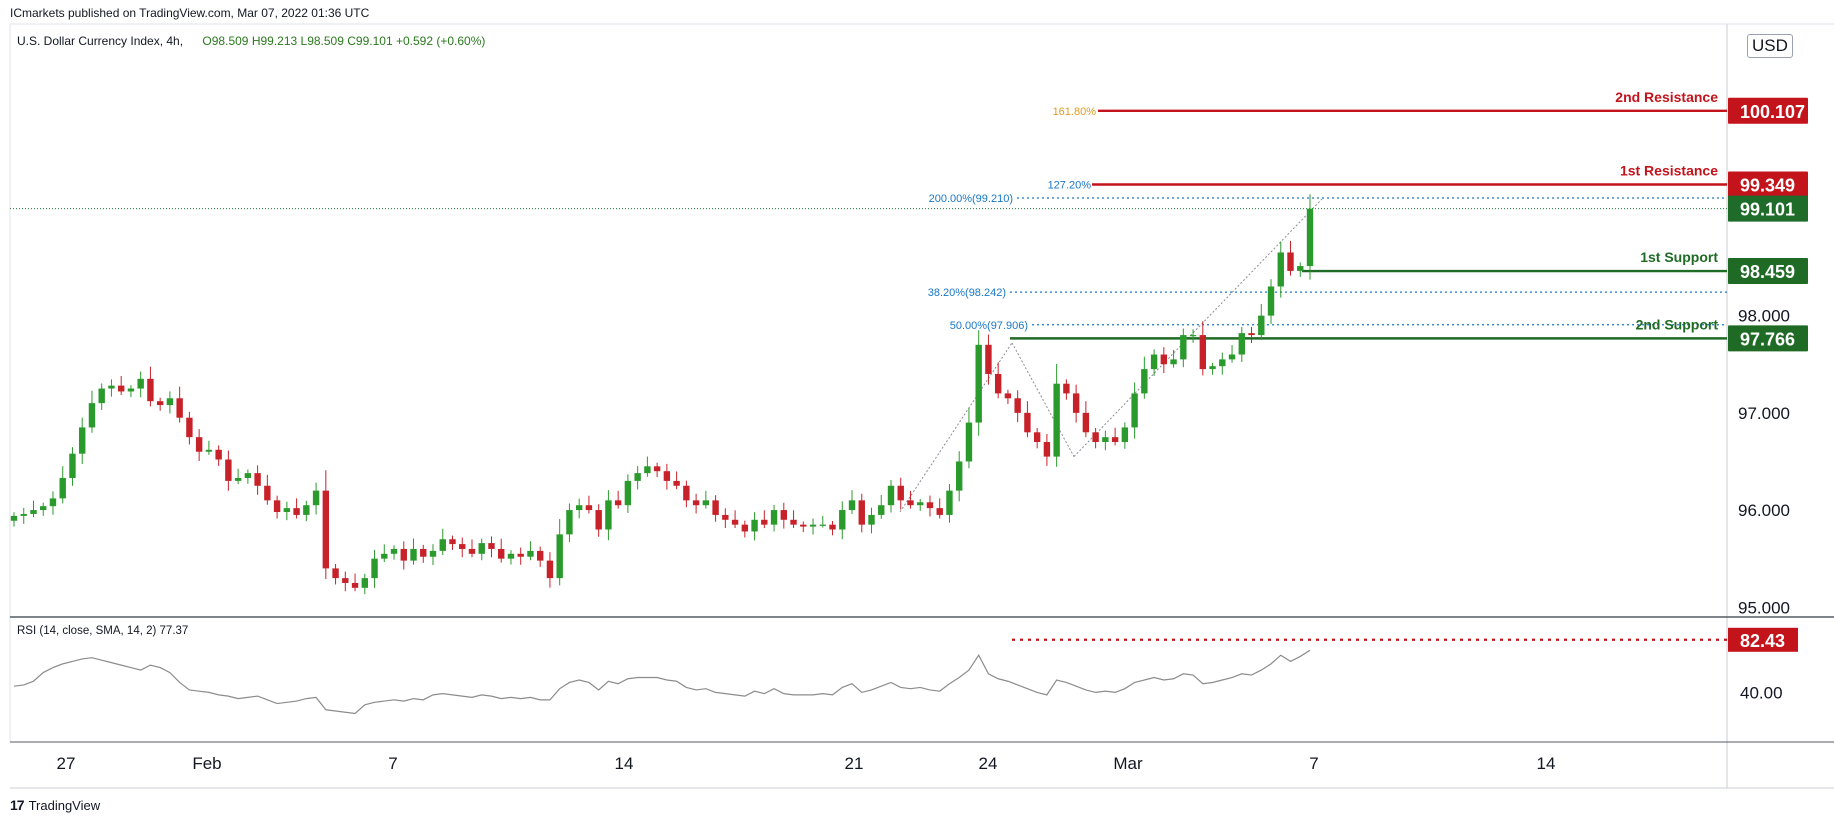 The width and height of the screenshot is (1834, 821). I want to click on currency-badge: USD, so click(1770, 46).